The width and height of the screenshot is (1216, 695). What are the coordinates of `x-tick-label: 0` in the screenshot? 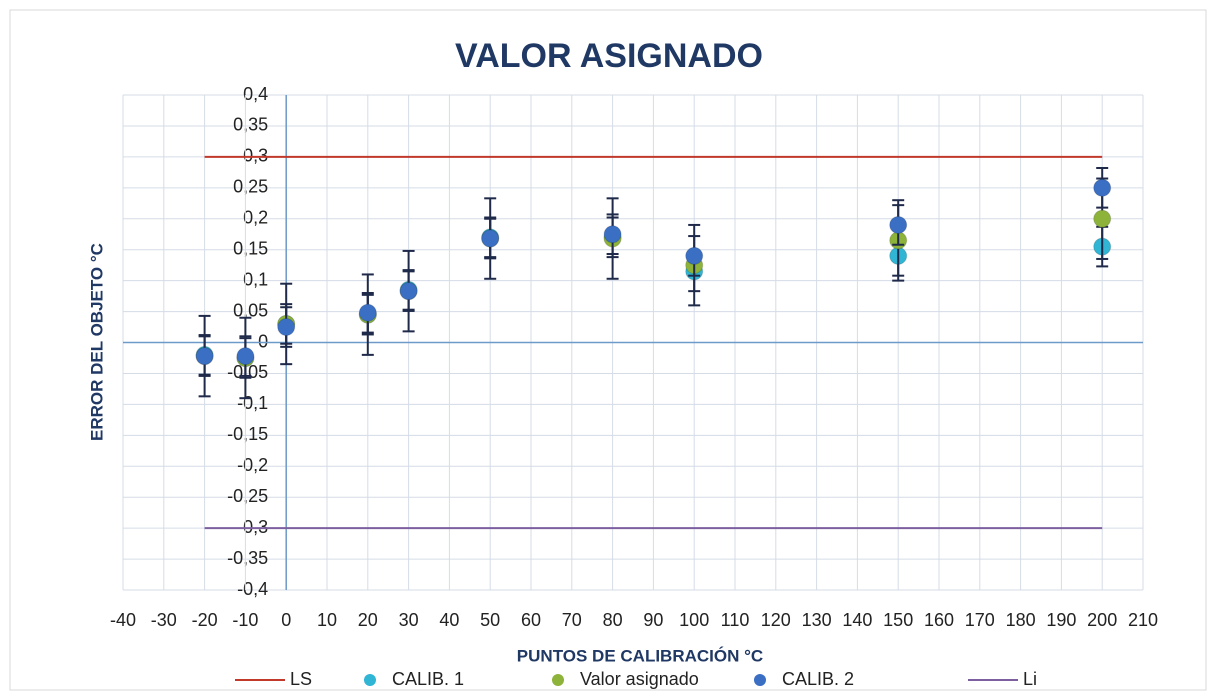 It's located at (286, 620).